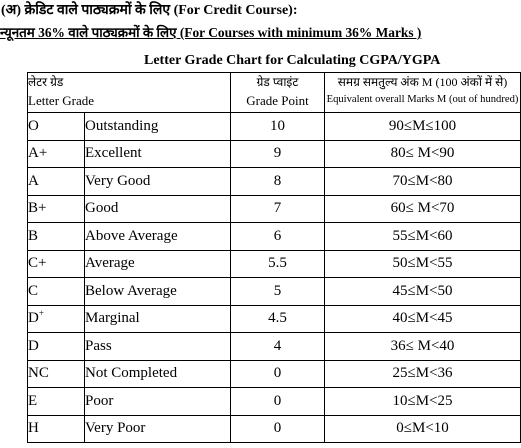  Describe the element at coordinates (278, 153) in the screenshot. I see `grade-point: 9` at that location.